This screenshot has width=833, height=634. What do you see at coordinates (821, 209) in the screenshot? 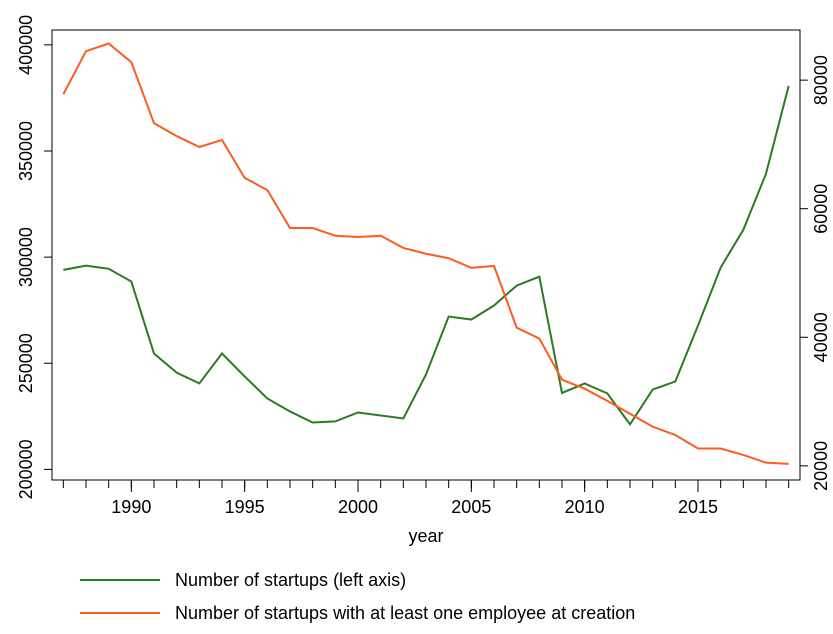
I see `y2-tick-label: 60000` at bounding box center [821, 209].